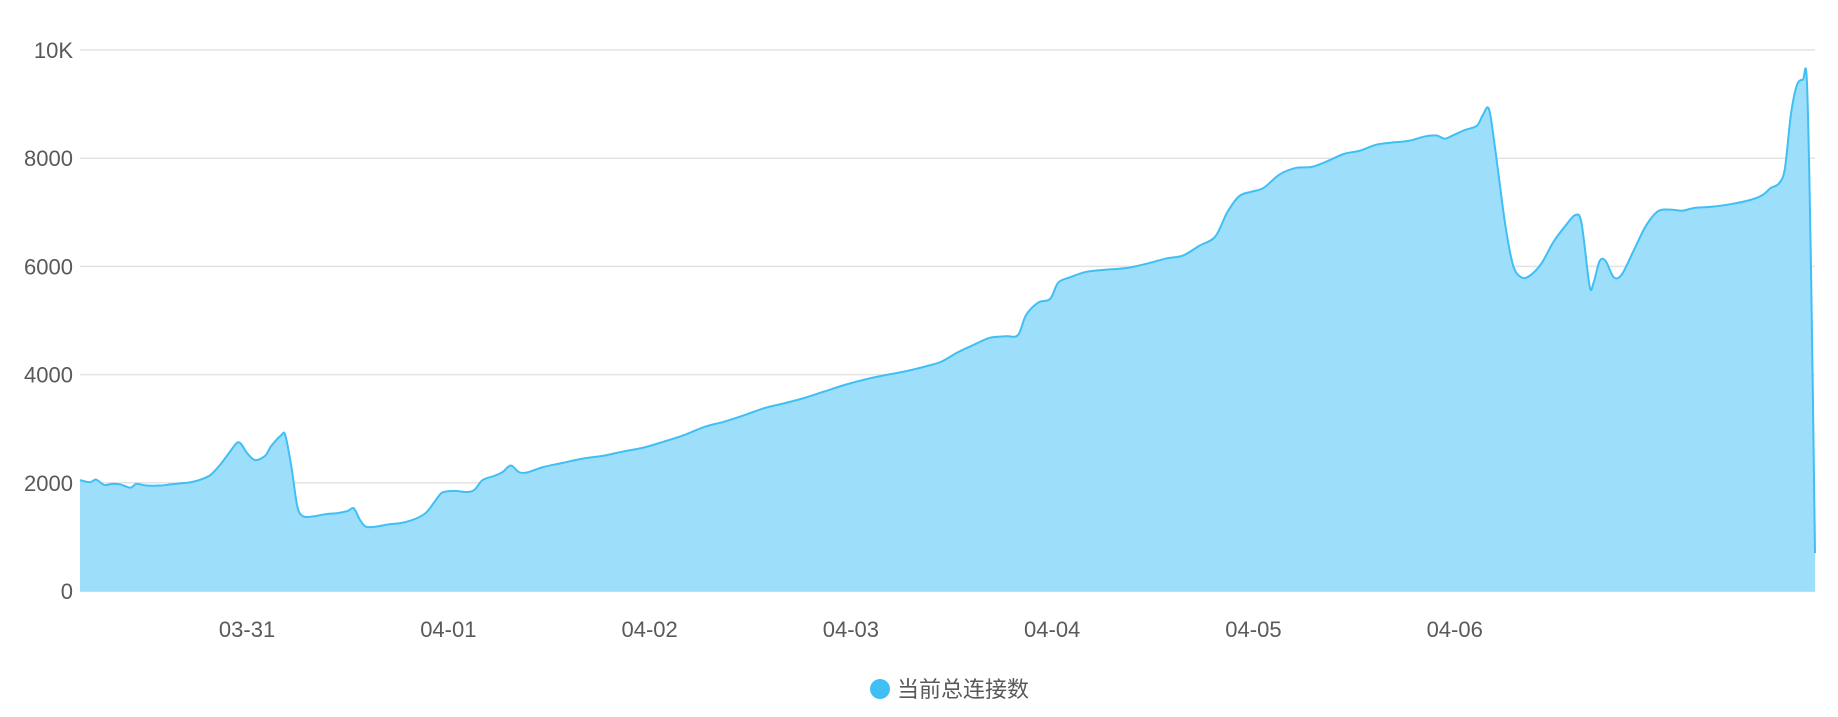  I want to click on y-tick-label: 4000, so click(48, 375).